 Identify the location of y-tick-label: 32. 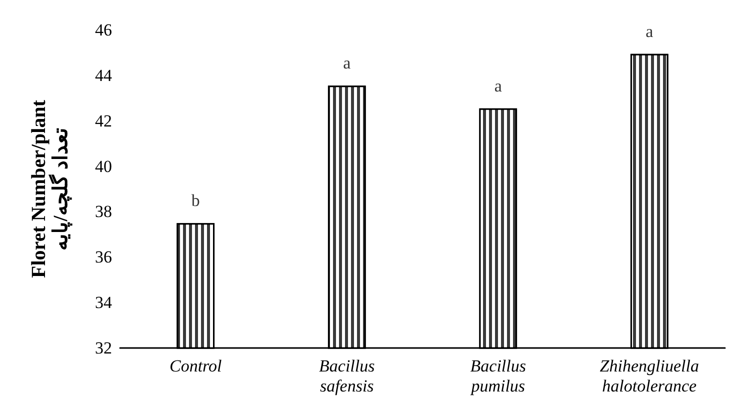
(103, 348).